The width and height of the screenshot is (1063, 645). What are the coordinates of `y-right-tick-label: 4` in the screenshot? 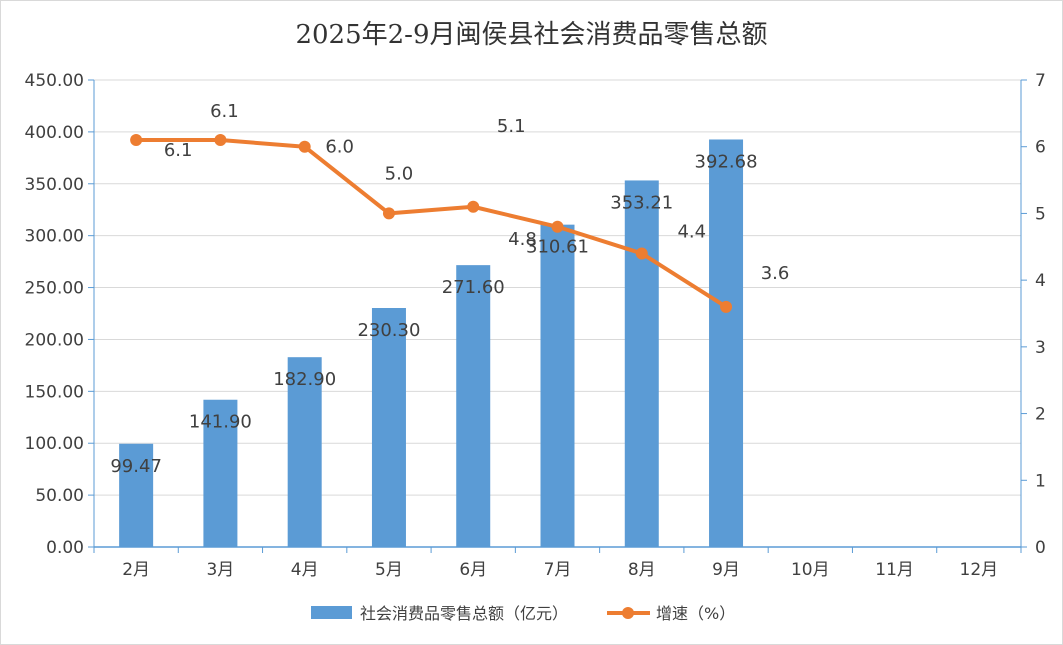 It's located at (1040, 281).